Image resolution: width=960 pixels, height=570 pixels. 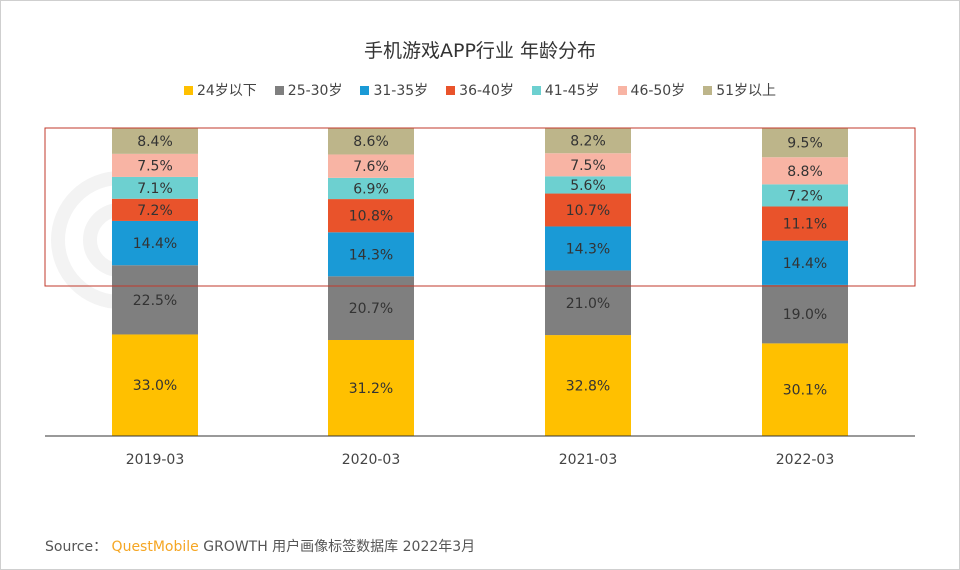 I want to click on data-label: 10.8%, so click(x=371, y=217).